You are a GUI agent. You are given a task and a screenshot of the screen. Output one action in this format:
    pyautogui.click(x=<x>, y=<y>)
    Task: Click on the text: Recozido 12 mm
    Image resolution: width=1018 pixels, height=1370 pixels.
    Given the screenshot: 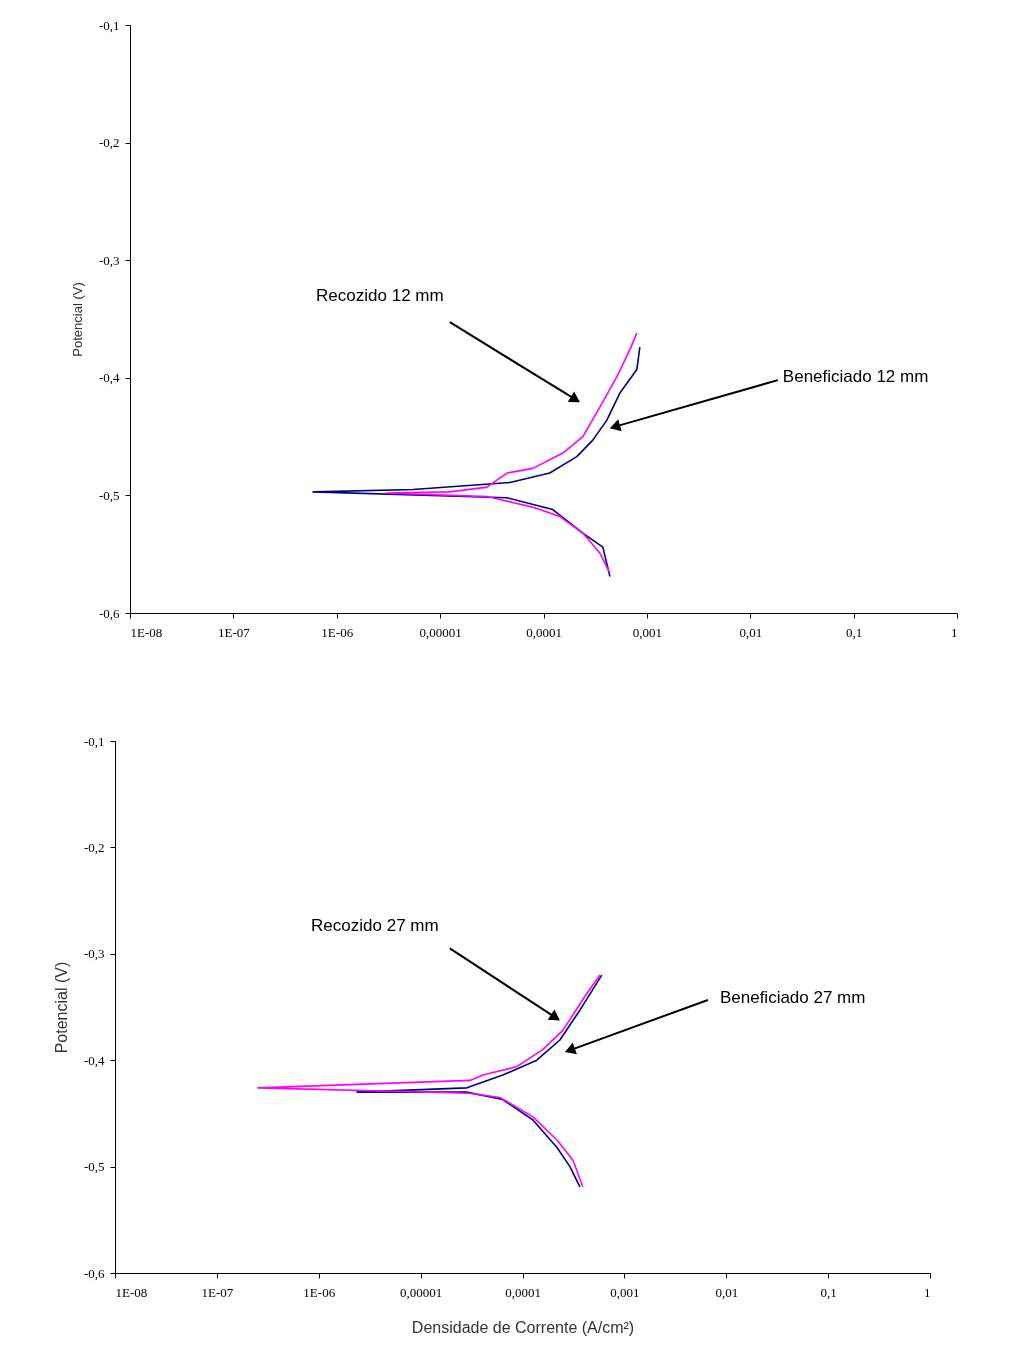 What is the action you would take?
    pyautogui.click(x=380, y=296)
    